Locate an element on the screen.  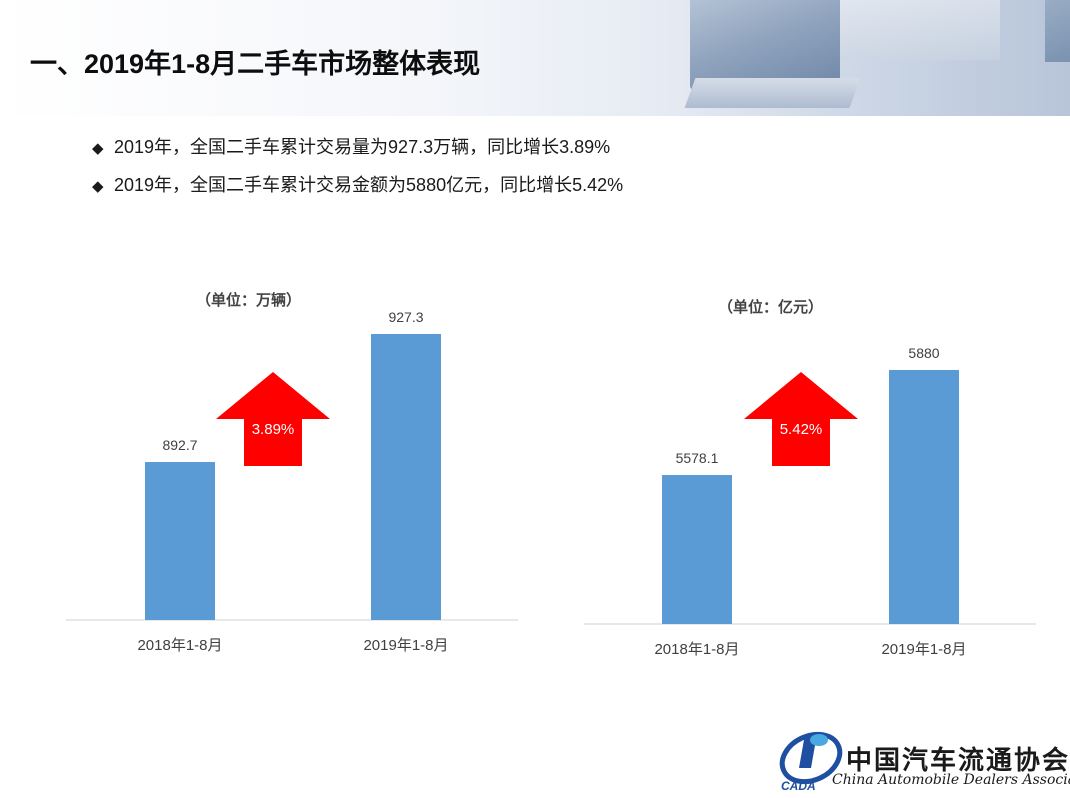
growth-label: 3.89% is located at coordinates (273, 429).